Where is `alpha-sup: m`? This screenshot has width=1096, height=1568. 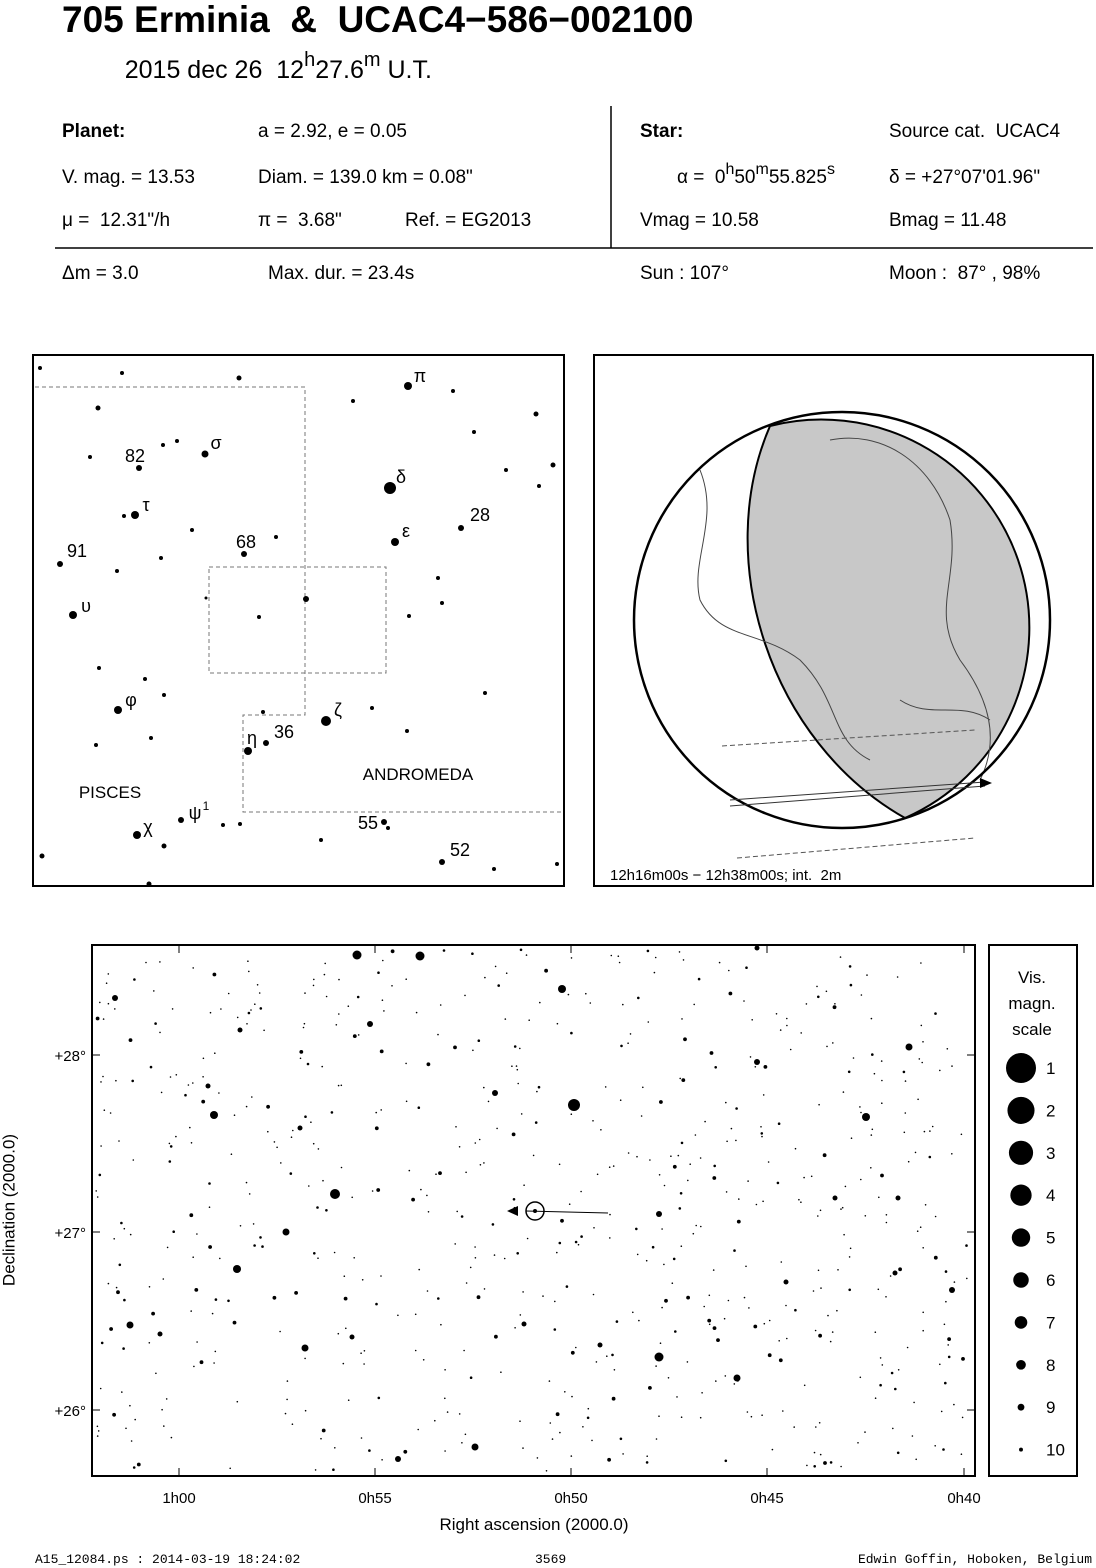 alpha-sup: m is located at coordinates (761, 169).